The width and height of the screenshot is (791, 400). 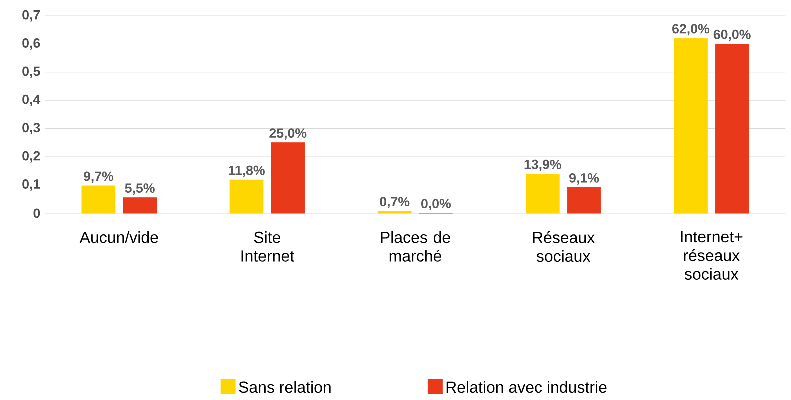 What do you see at coordinates (712, 255) in the screenshot?
I see `x-tick-label: Internet+ réseaux sociaux` at bounding box center [712, 255].